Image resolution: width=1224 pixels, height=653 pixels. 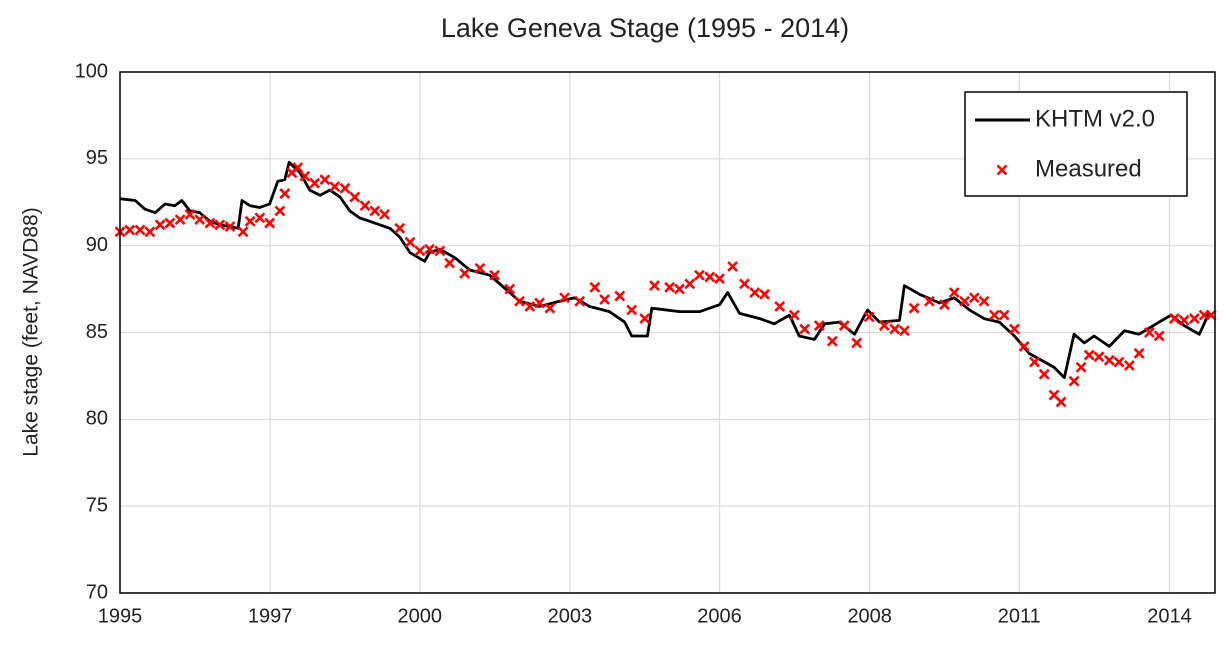 I want to click on x-tick-label: 2003, so click(x=570, y=616).